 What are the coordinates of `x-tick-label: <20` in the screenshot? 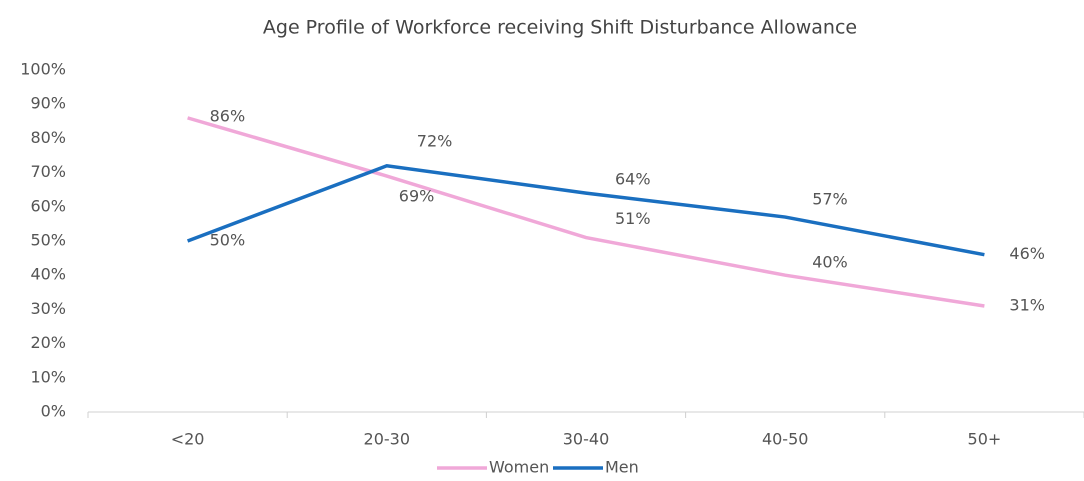 It's located at (188, 439).